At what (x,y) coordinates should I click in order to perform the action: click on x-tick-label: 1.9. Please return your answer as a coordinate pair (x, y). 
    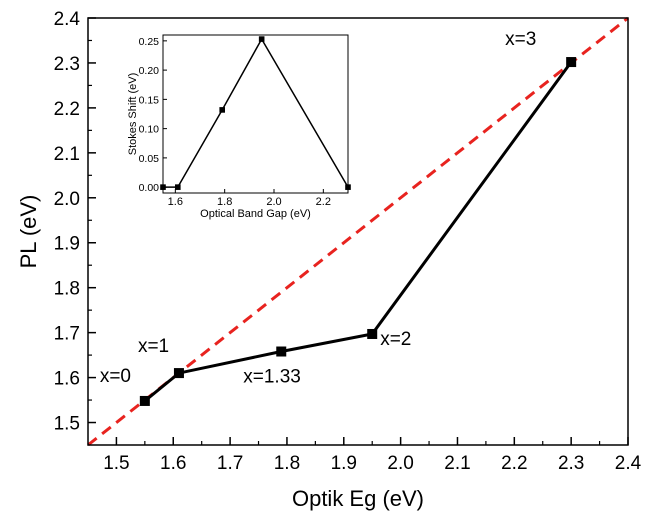
    Looking at the image, I should click on (344, 463).